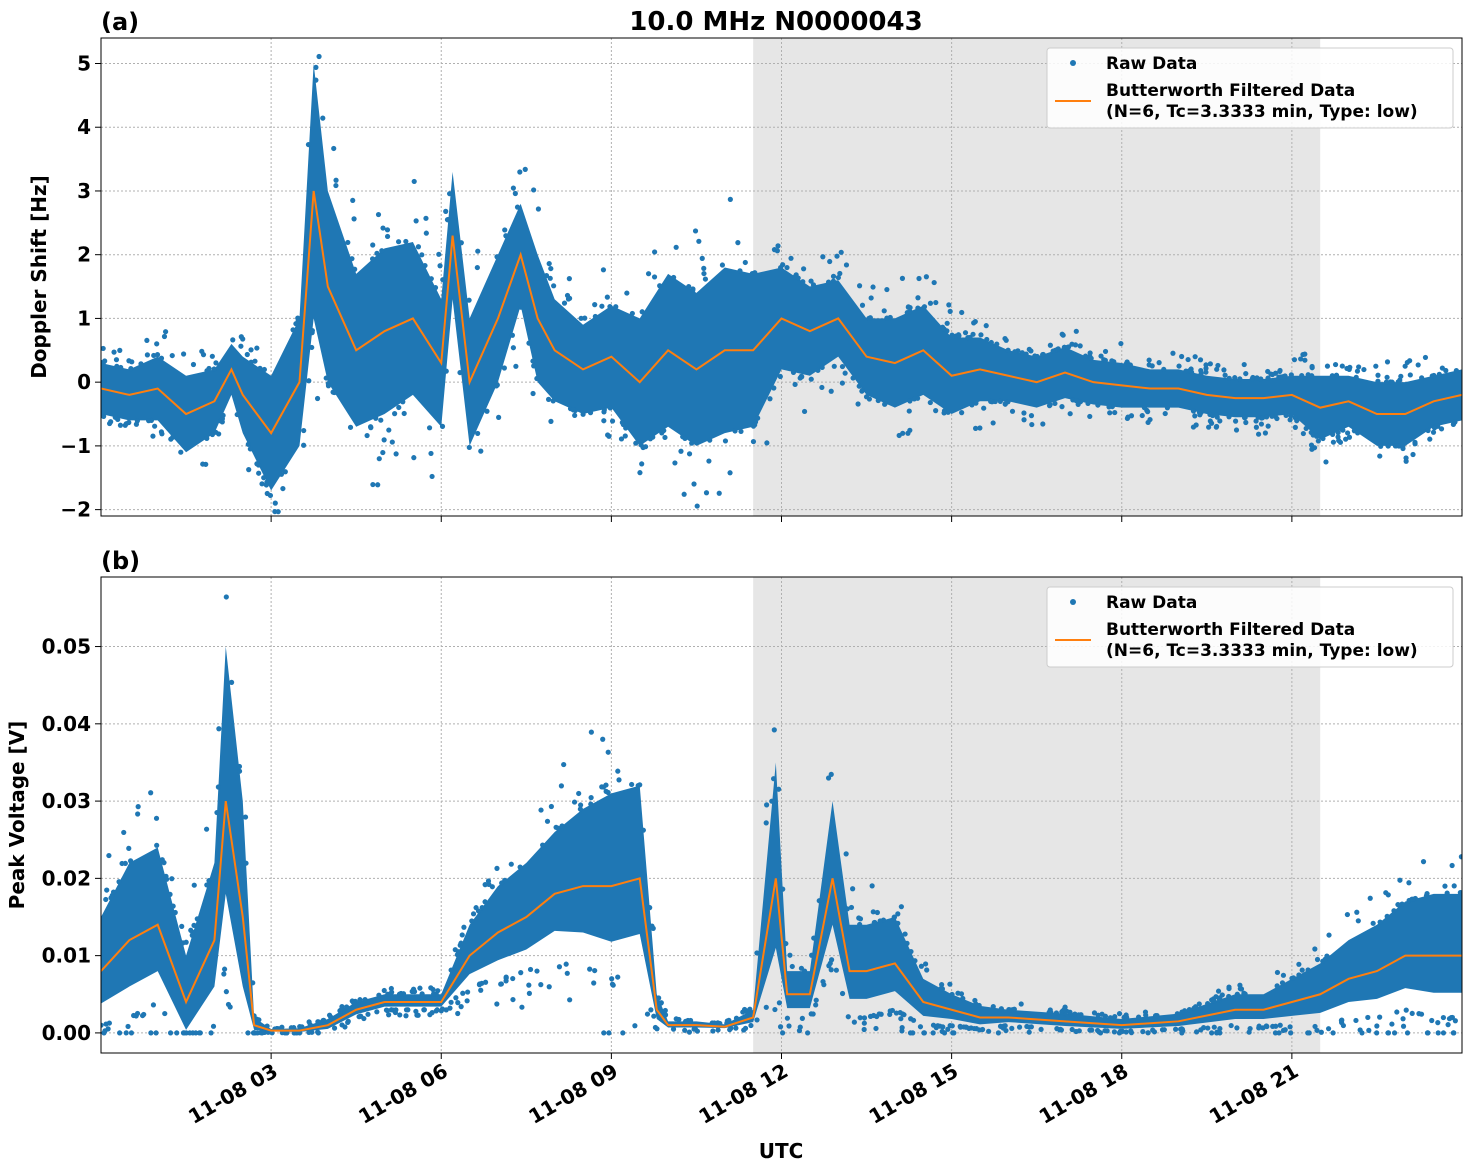 The height and width of the screenshot is (1176, 1472). Describe the element at coordinates (84, 191) in the screenshot. I see `y-tick-label: 3` at that location.